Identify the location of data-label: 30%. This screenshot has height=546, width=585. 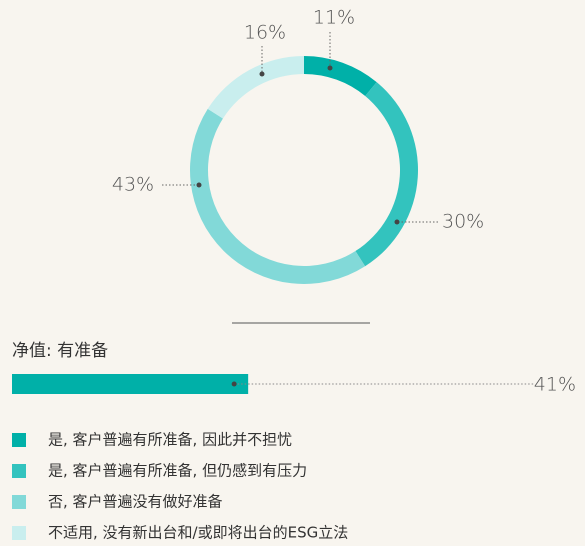
(463, 222).